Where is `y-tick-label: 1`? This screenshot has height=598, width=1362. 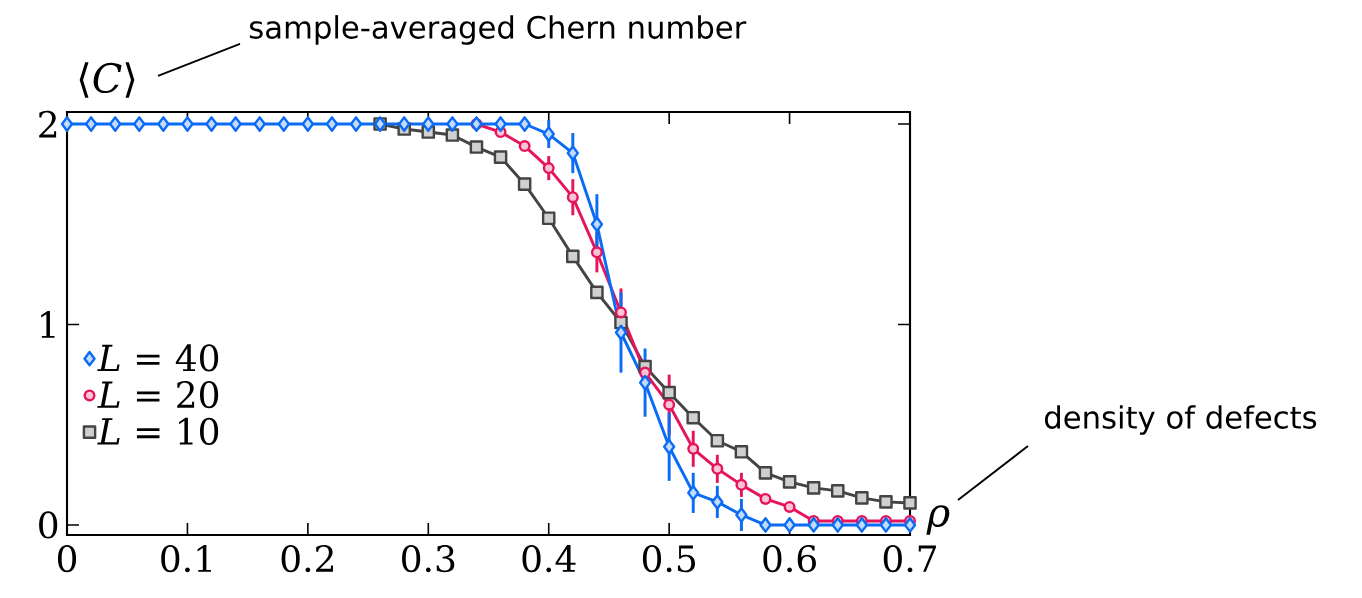 y-tick-label: 1 is located at coordinates (48, 324).